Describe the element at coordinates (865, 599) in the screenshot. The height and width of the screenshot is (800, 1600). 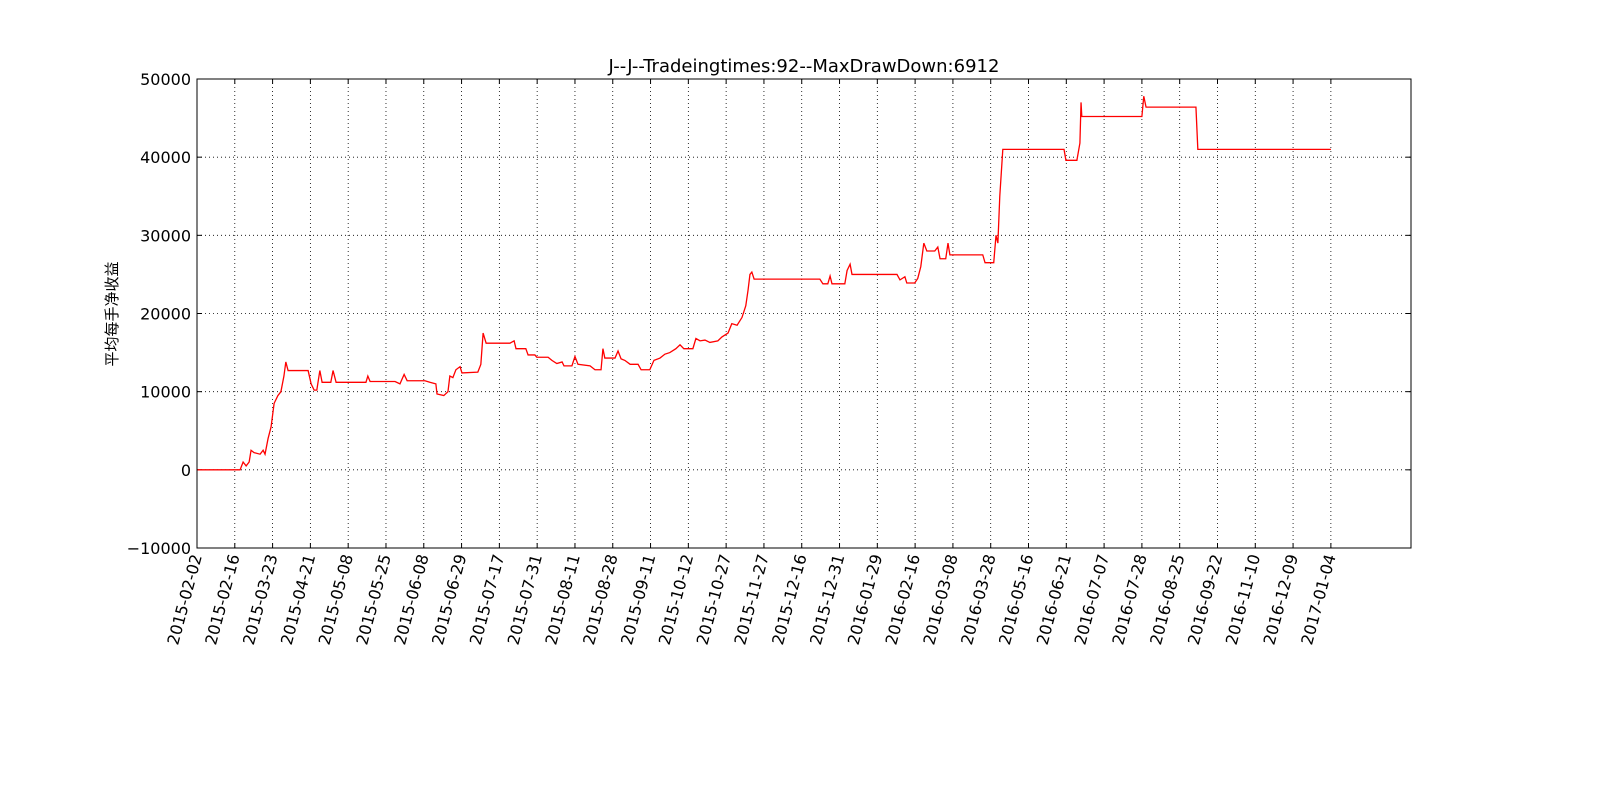
I see `x-tick-label: 2016-01-29` at that location.